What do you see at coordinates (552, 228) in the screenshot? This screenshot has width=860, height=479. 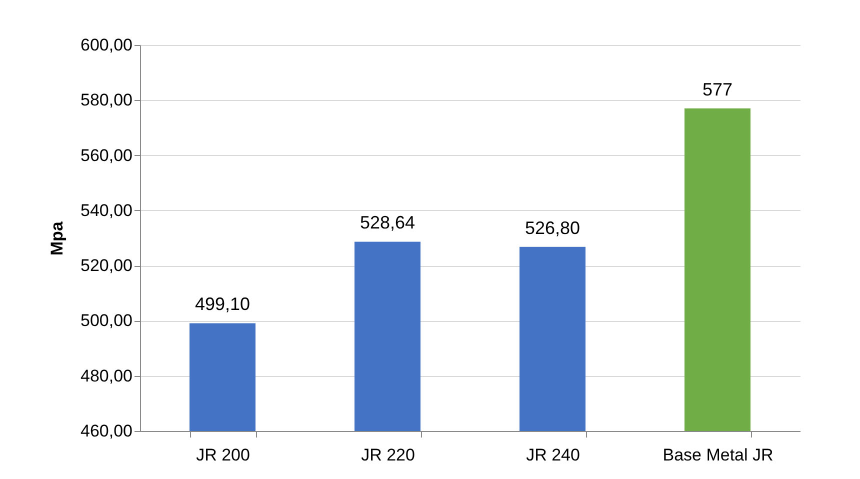 I see `data-label: 526,80` at bounding box center [552, 228].